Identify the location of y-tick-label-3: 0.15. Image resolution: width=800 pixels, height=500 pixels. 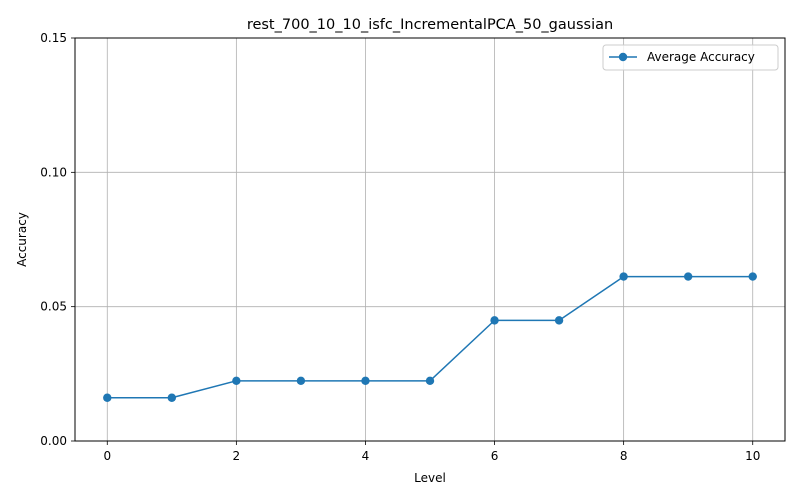
(53, 38).